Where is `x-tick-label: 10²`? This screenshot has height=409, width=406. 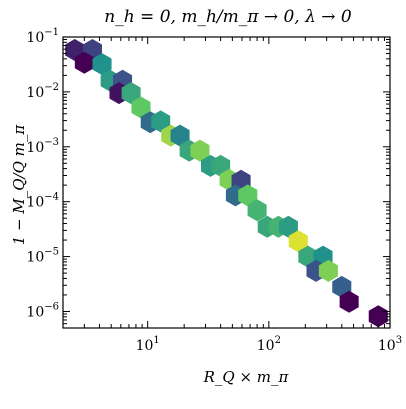 x-tick-label: 10² is located at coordinates (269, 344).